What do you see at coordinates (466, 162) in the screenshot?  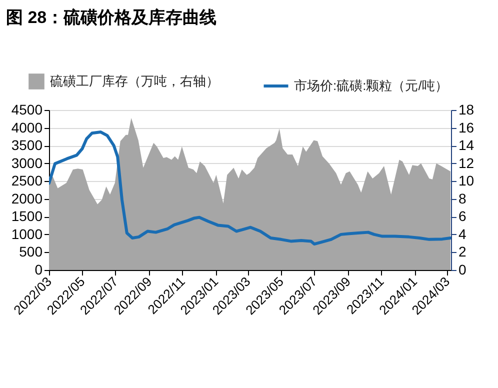 I see `y2-tick-label: 12` at bounding box center [466, 162].